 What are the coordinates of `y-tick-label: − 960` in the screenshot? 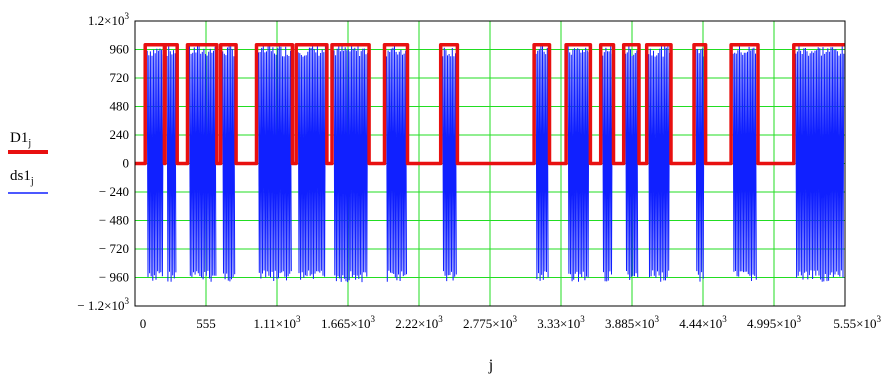 It's located at (114, 277).